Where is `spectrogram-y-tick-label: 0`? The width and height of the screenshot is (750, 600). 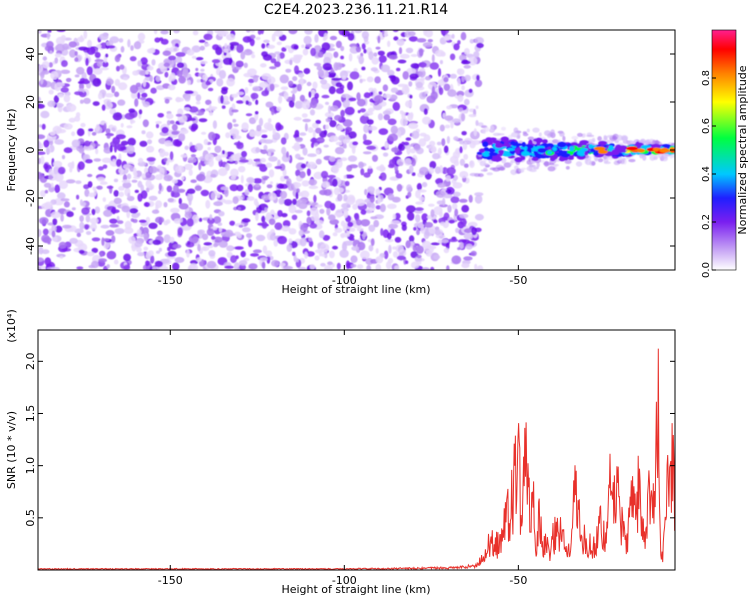
spectrogram-y-tick-label: 0 is located at coordinates (30, 150).